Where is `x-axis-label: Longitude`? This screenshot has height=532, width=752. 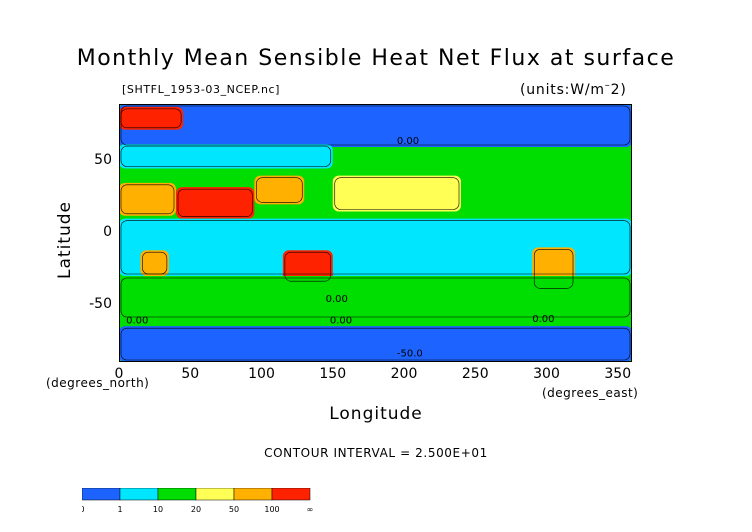 x-axis-label: Longitude is located at coordinates (376, 414).